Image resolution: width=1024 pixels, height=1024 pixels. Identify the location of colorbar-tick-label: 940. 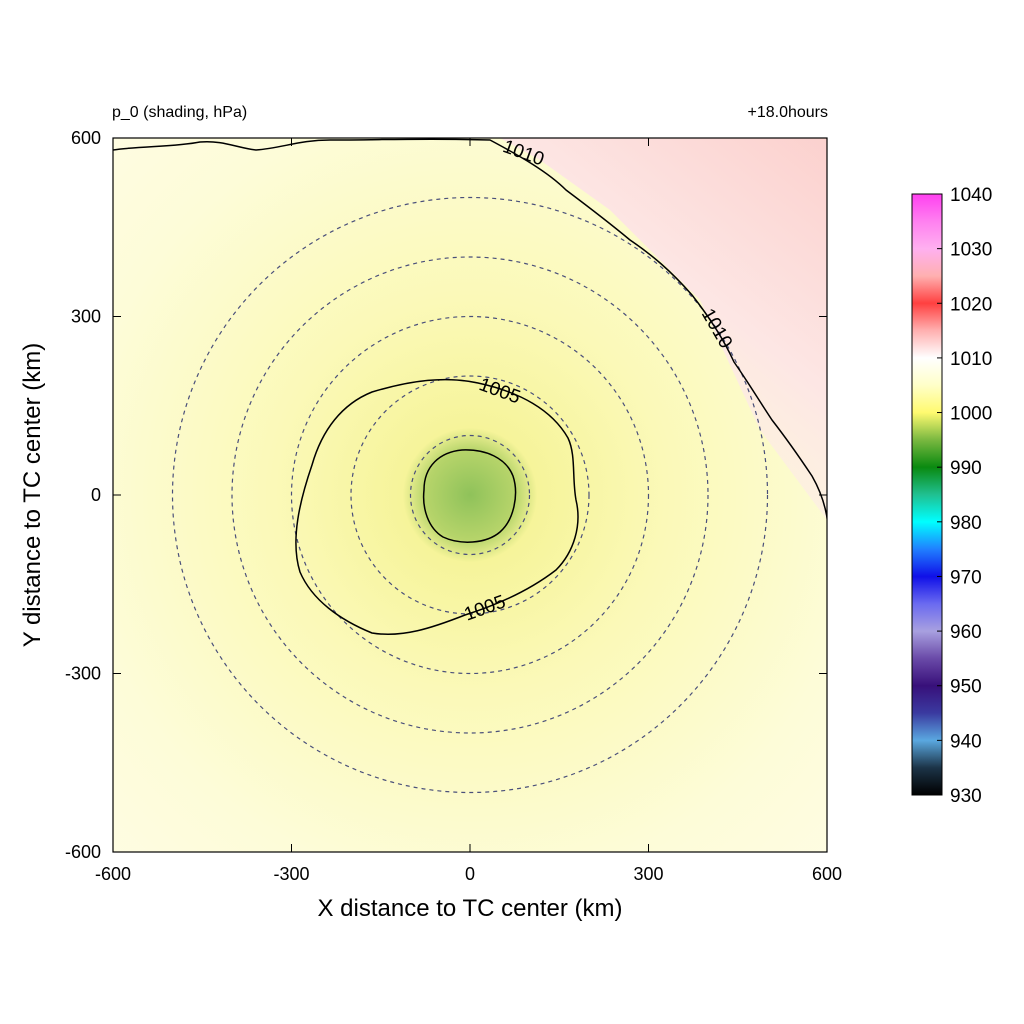
(966, 741).